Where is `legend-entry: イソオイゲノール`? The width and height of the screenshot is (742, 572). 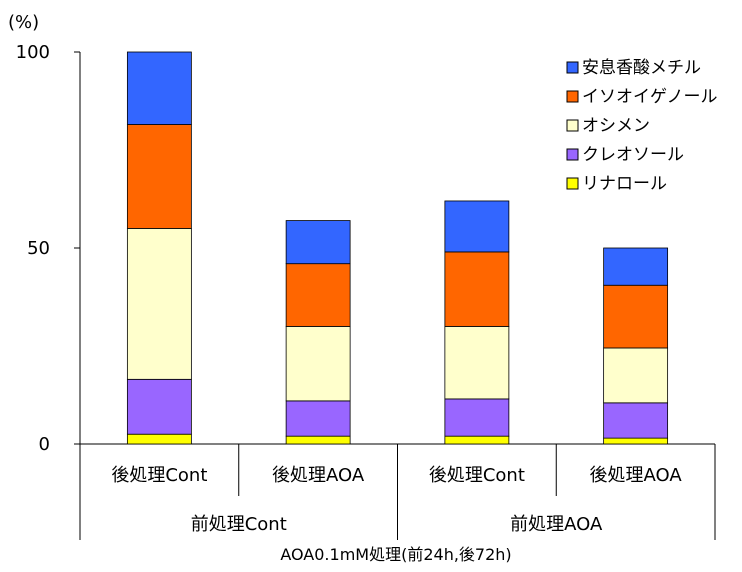
legend-entry: イソオイゲノール is located at coordinates (650, 97).